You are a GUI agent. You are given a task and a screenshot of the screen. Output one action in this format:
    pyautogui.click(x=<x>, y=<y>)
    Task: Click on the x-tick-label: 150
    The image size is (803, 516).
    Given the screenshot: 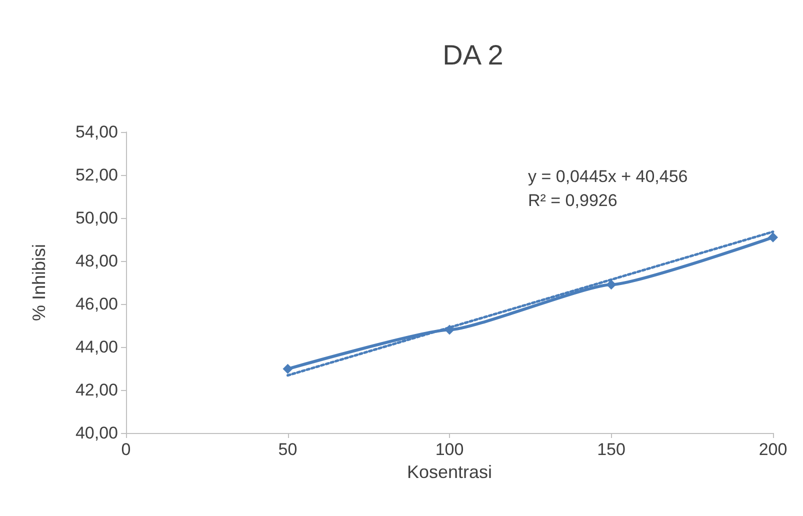 What is the action you would take?
    pyautogui.click(x=611, y=449)
    